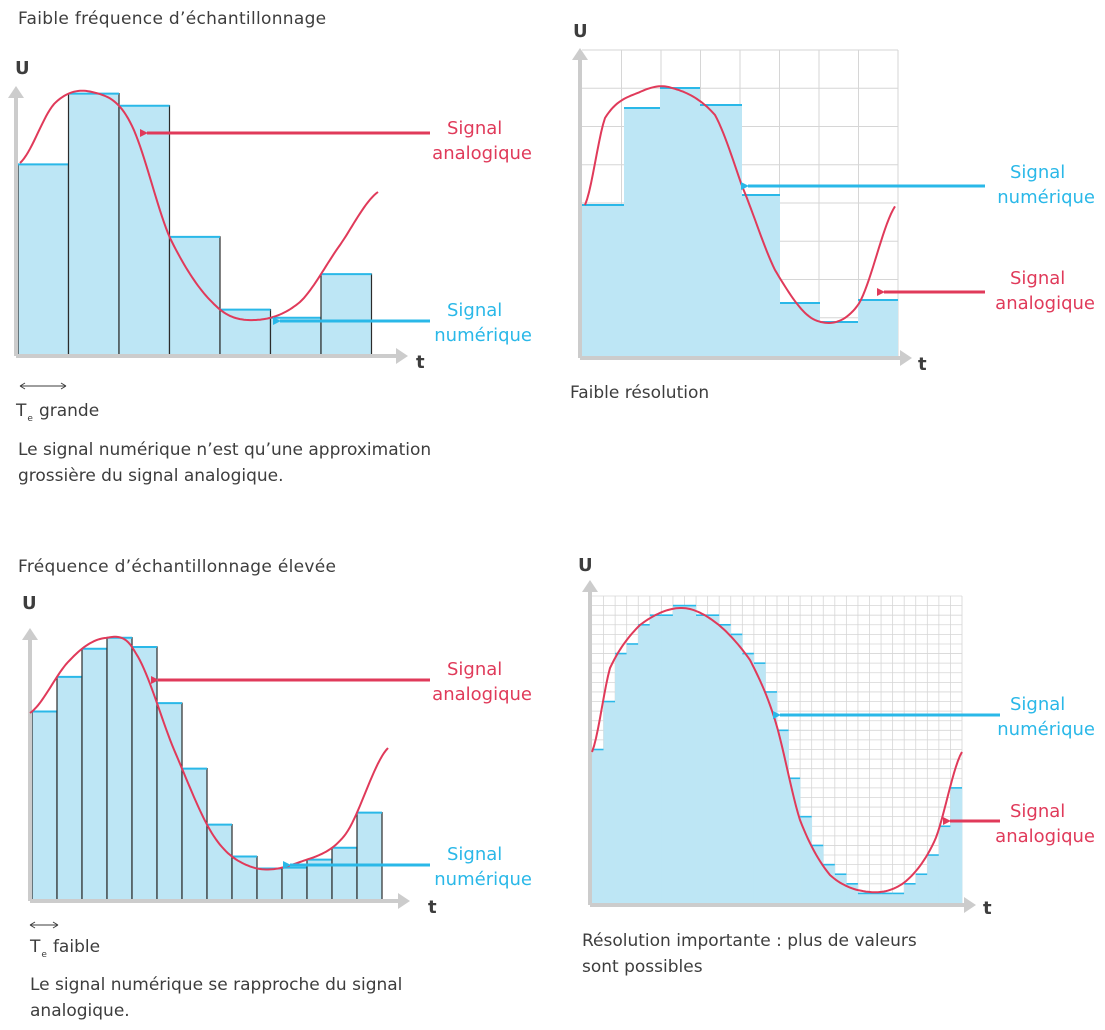 Image resolution: width=1105 pixels, height=1030 pixels. I want to click on sampling-period-label: Te grande, so click(57, 412).